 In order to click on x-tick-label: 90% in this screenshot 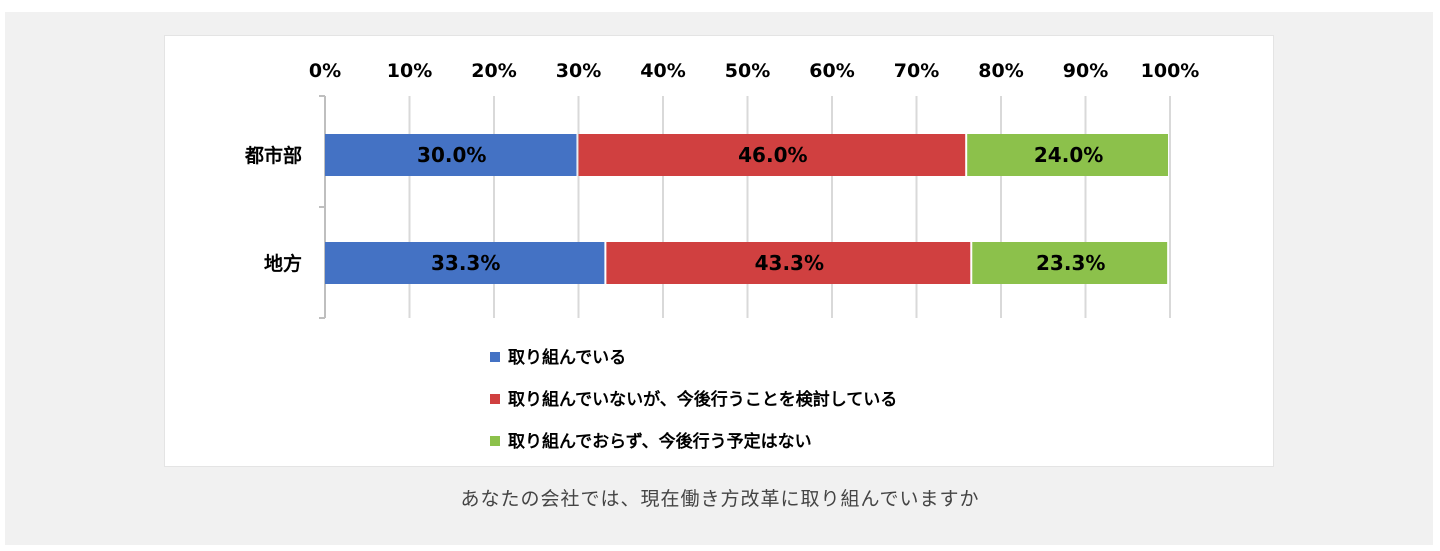, I will do `click(1085, 71)`.